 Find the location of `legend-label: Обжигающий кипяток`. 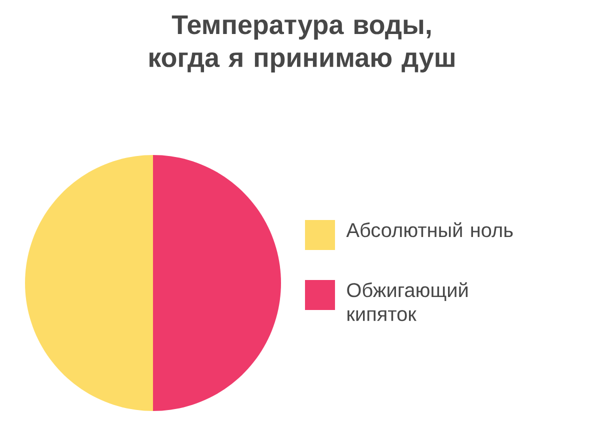

legend-label: Обжигающий кипяток is located at coordinates (407, 302).